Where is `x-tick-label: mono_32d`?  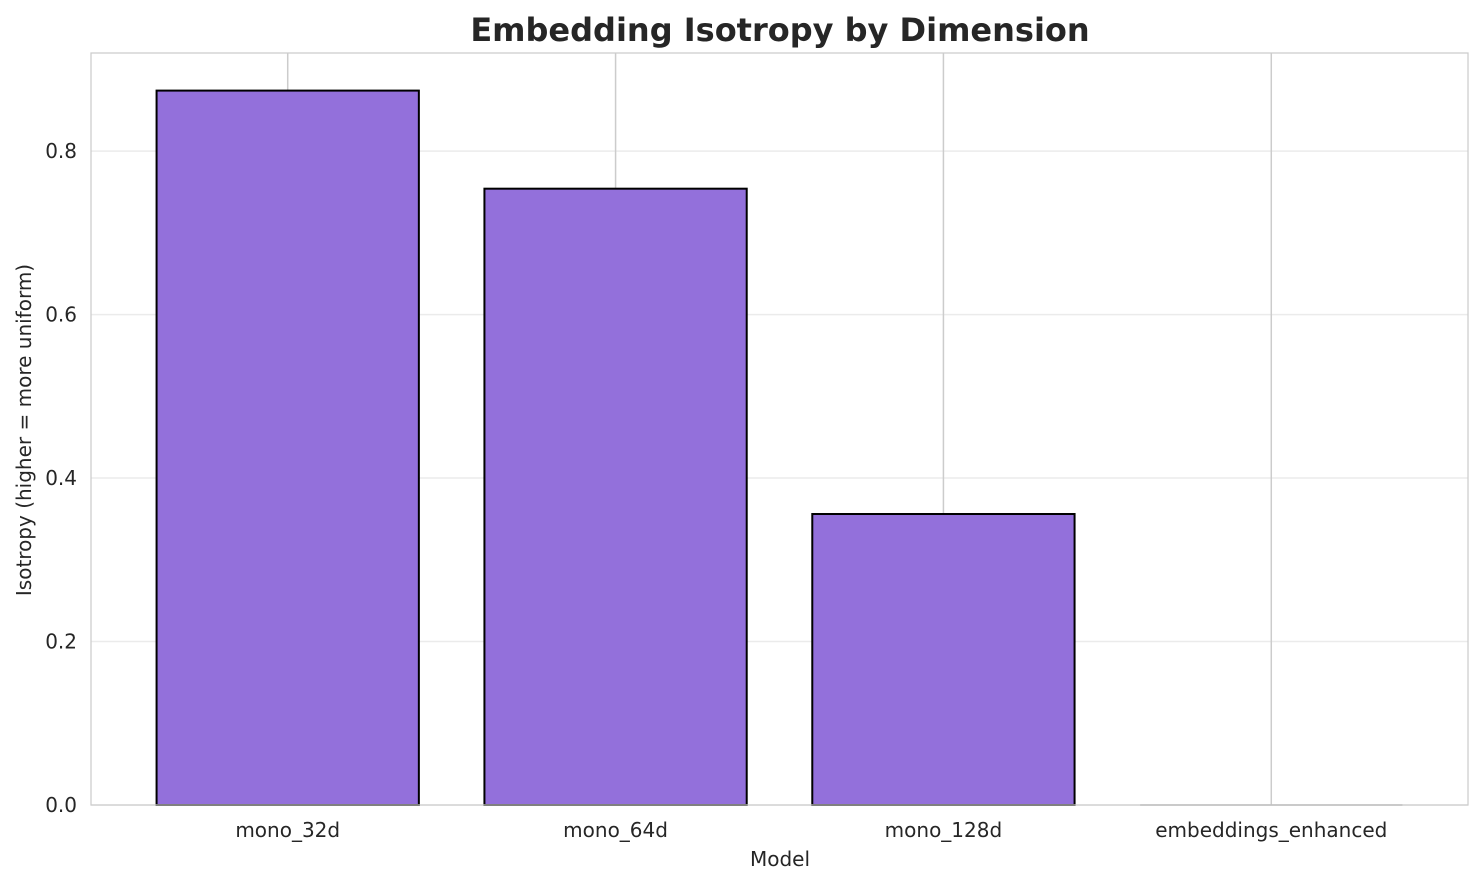
x-tick-label: mono_32d is located at coordinates (287, 830).